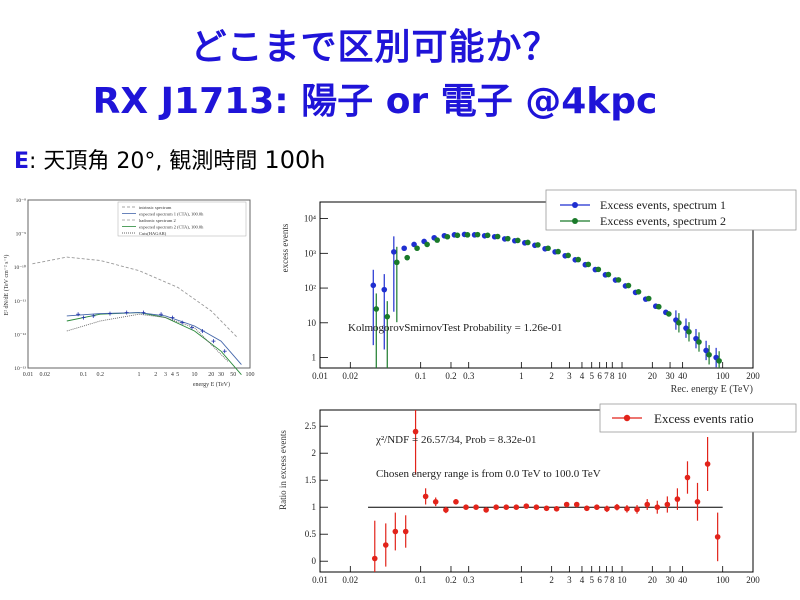  Describe the element at coordinates (311, 534) in the screenshot. I see `bottom-y-tick-label: 0.5` at that location.